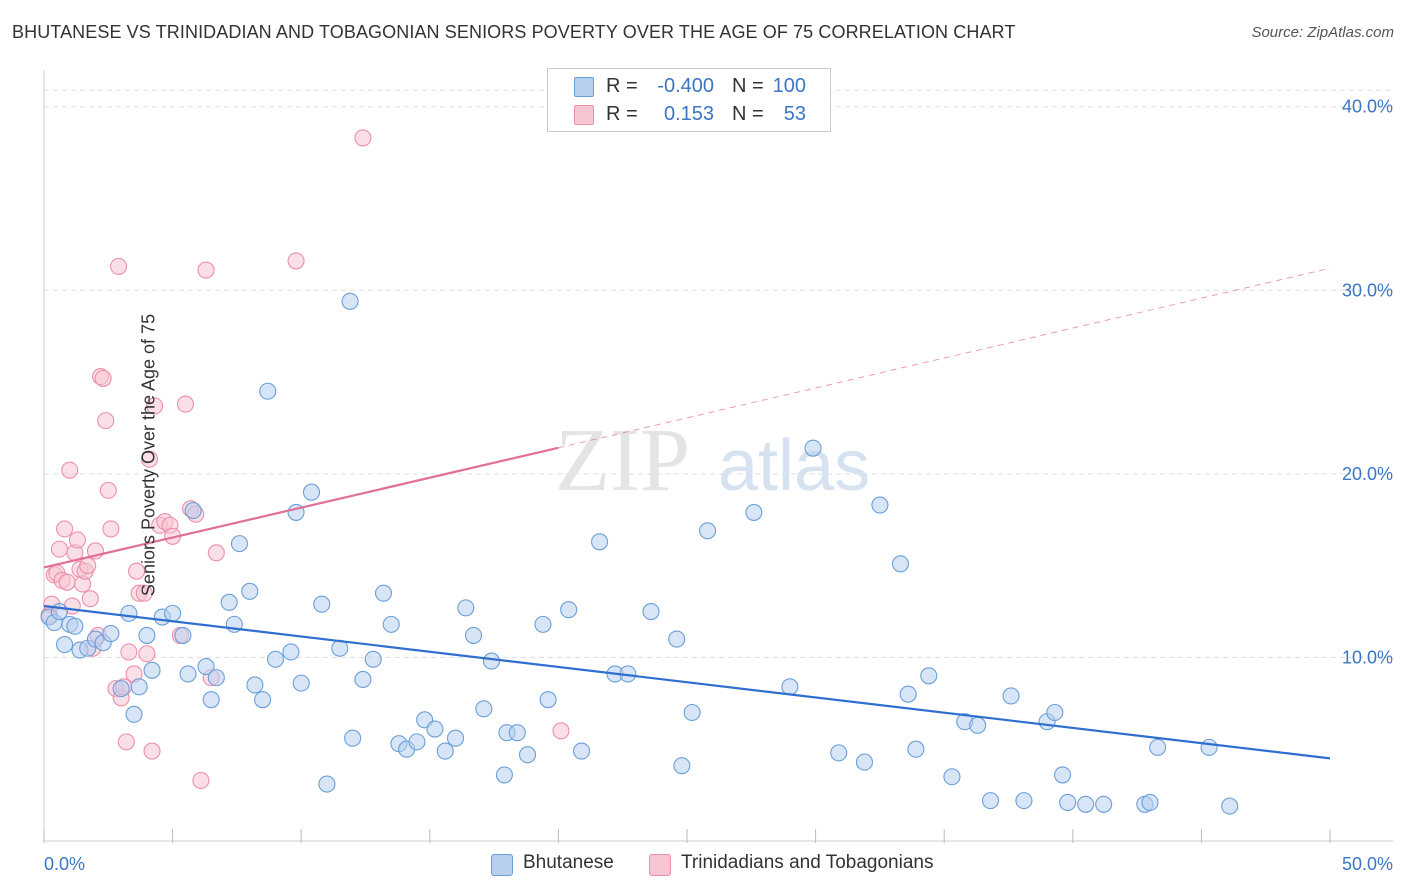 The image size is (1406, 892). I want to click on y-axis-label: Seniors Poverty Over the Age of 75, so click(148, 455).